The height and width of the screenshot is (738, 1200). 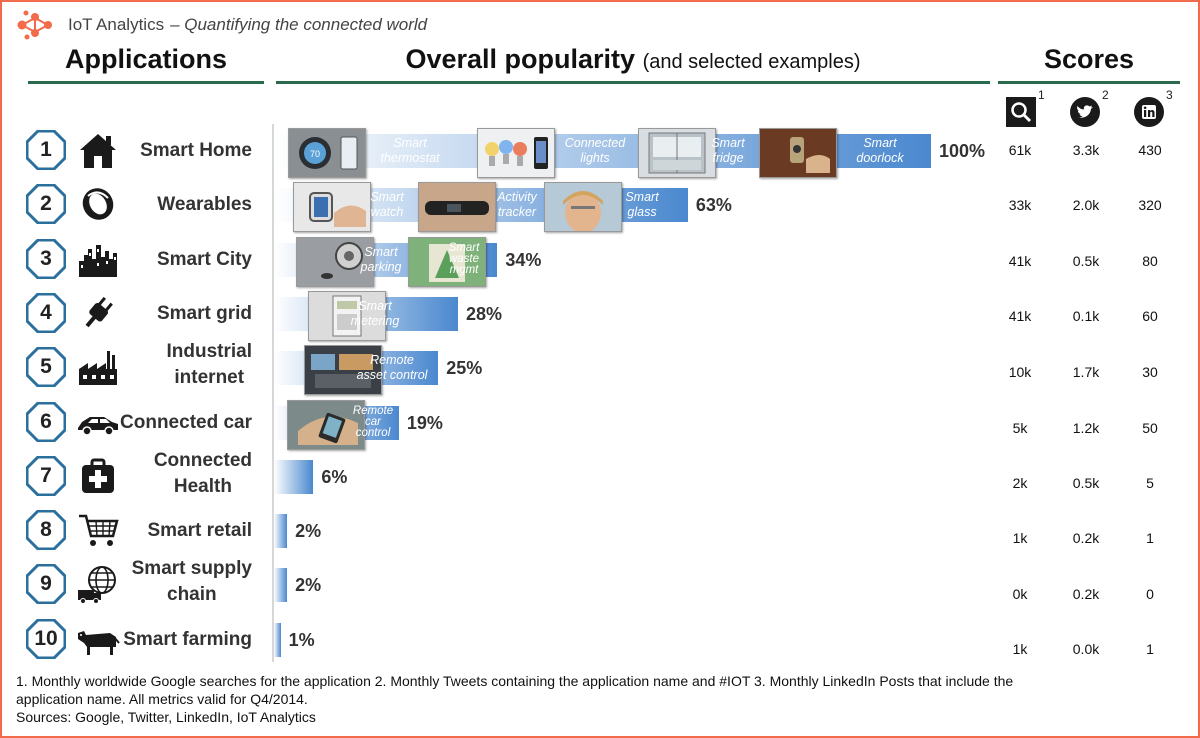 What do you see at coordinates (192, 582) in the screenshot?
I see `application-label: Smart supply chain` at bounding box center [192, 582].